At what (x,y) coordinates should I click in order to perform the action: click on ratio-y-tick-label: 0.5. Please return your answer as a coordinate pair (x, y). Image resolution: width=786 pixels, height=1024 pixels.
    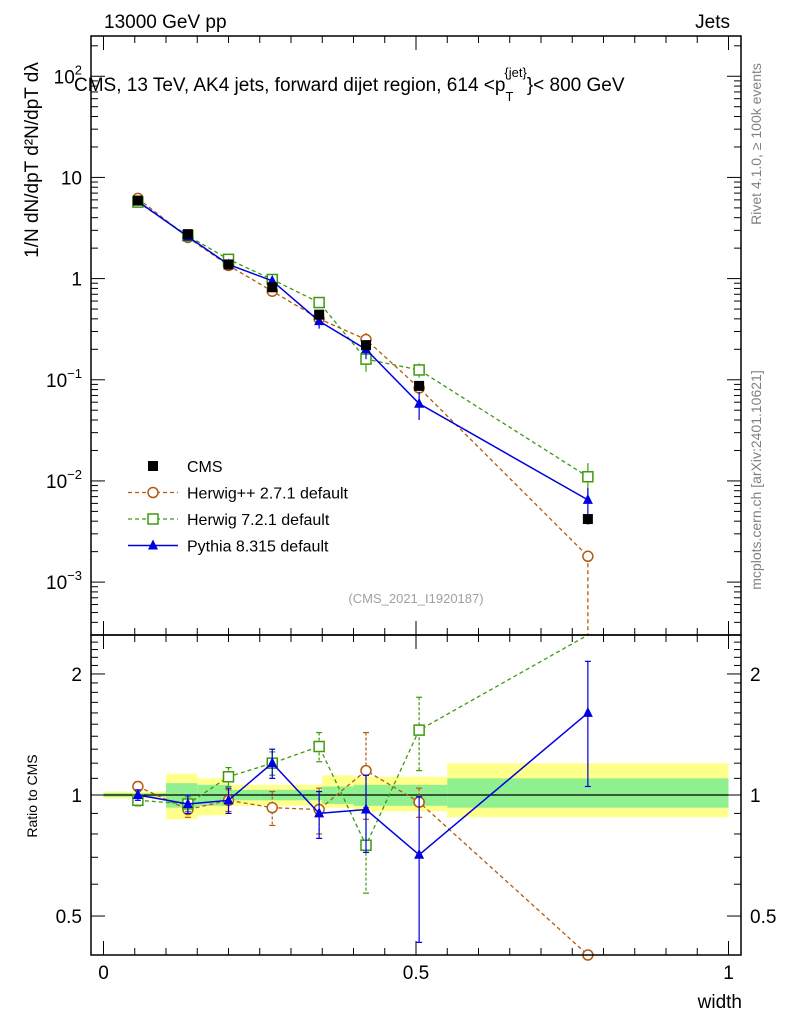
    Looking at the image, I should click on (69, 917).